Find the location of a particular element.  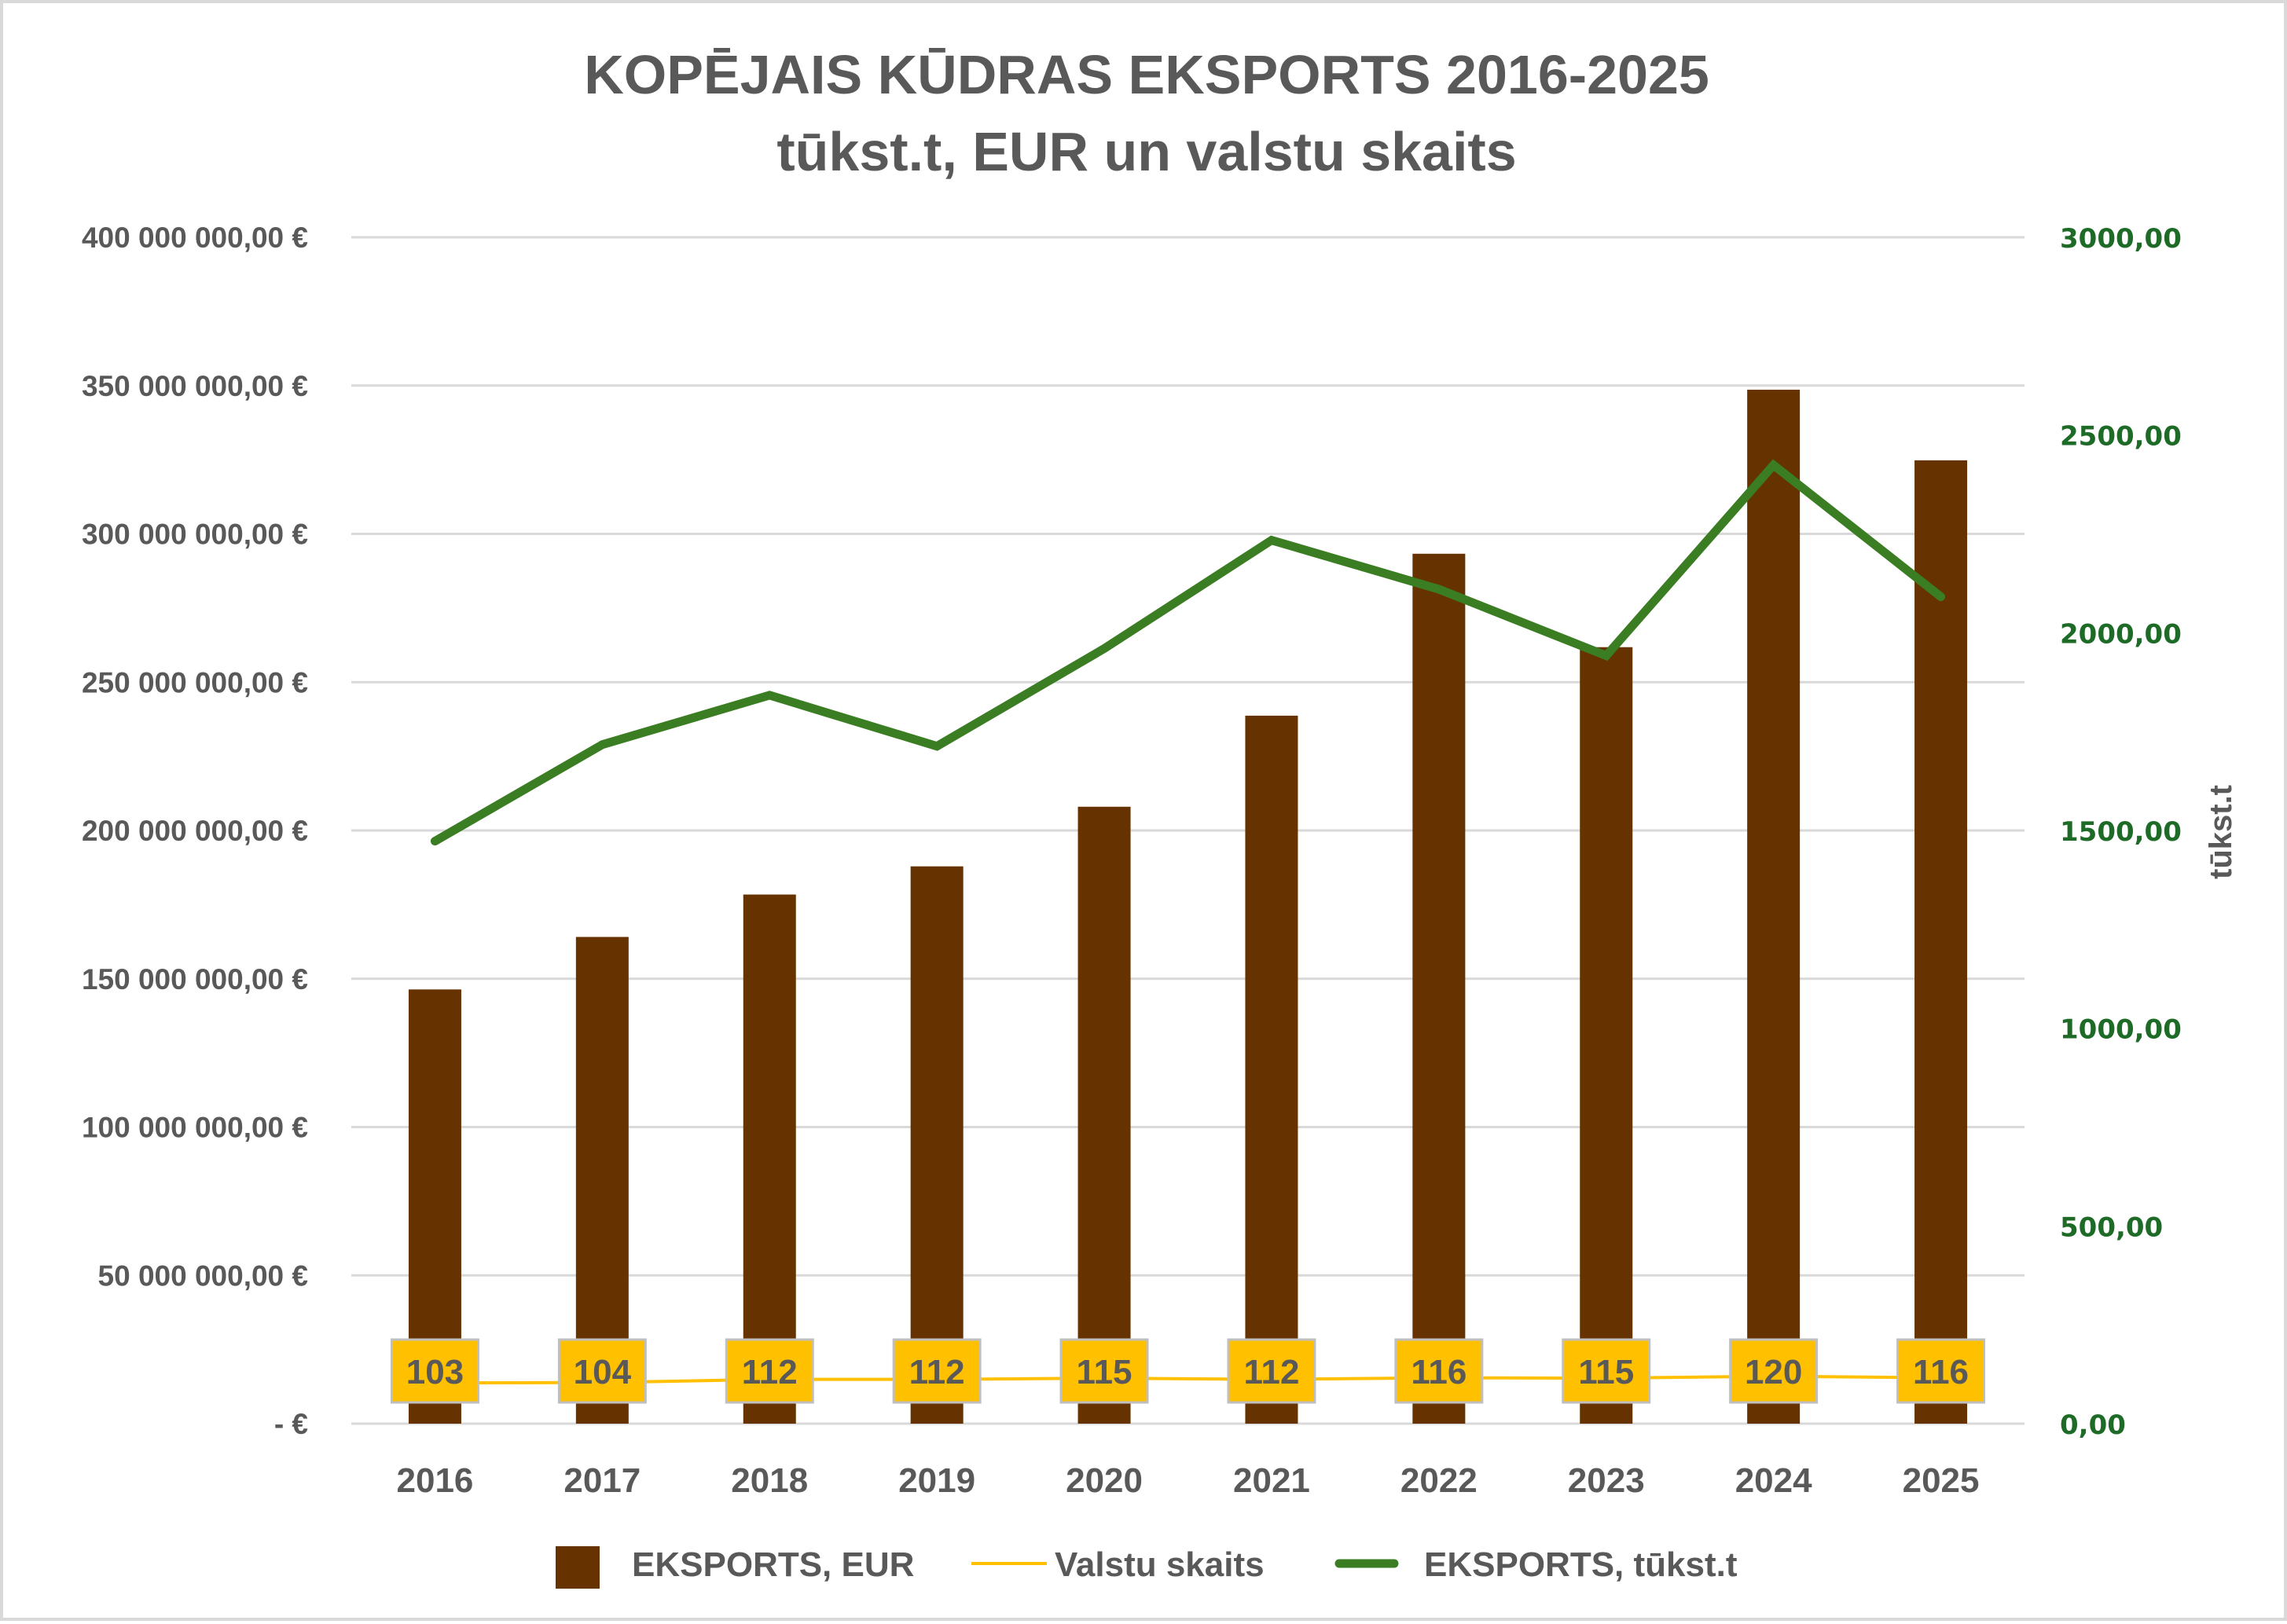

data-label-text: 104 is located at coordinates (603, 1372).